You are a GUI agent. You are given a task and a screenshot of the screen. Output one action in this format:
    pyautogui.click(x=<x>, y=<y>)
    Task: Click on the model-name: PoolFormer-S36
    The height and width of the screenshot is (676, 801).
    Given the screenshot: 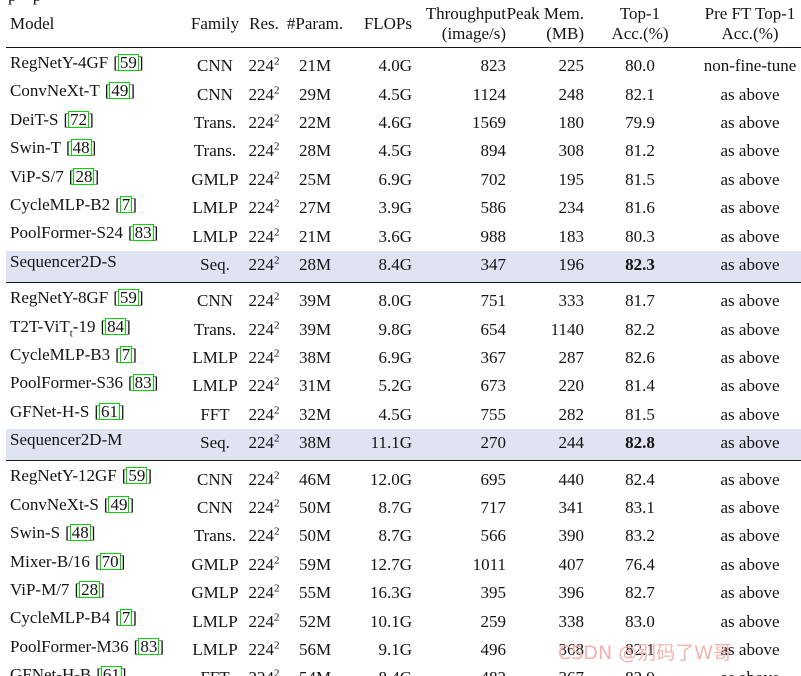 What is the action you would take?
    pyautogui.click(x=66, y=383)
    